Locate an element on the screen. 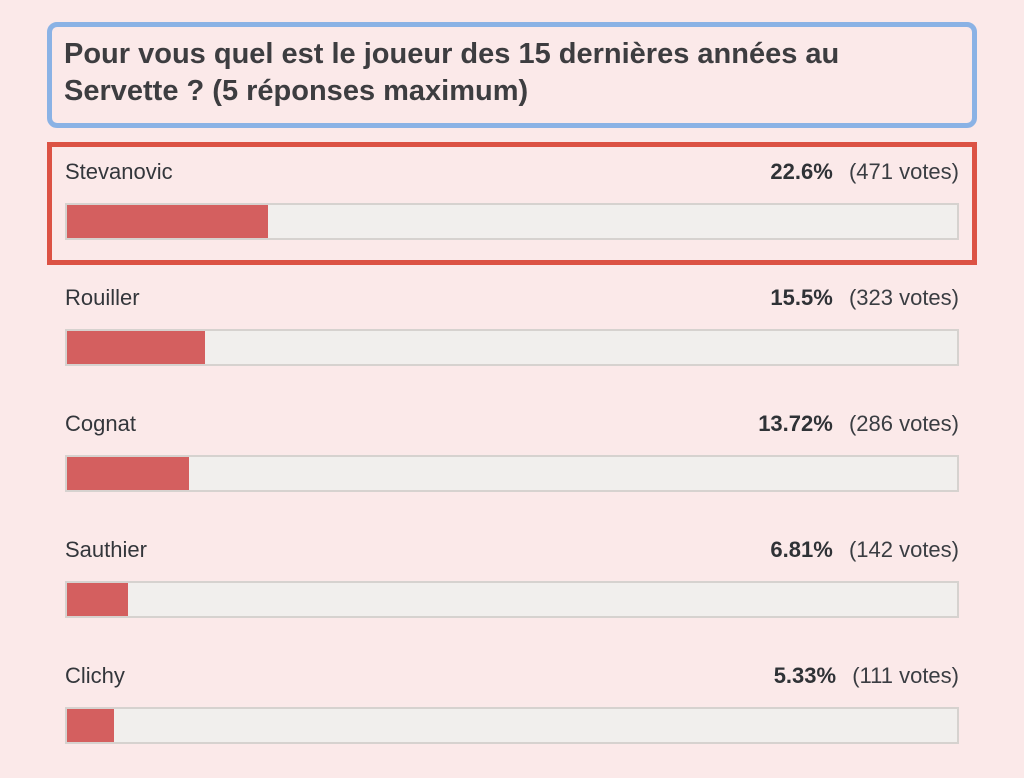 This screenshot has height=778, width=1024. option-stats: 5.33% (111 votes) is located at coordinates (866, 676).